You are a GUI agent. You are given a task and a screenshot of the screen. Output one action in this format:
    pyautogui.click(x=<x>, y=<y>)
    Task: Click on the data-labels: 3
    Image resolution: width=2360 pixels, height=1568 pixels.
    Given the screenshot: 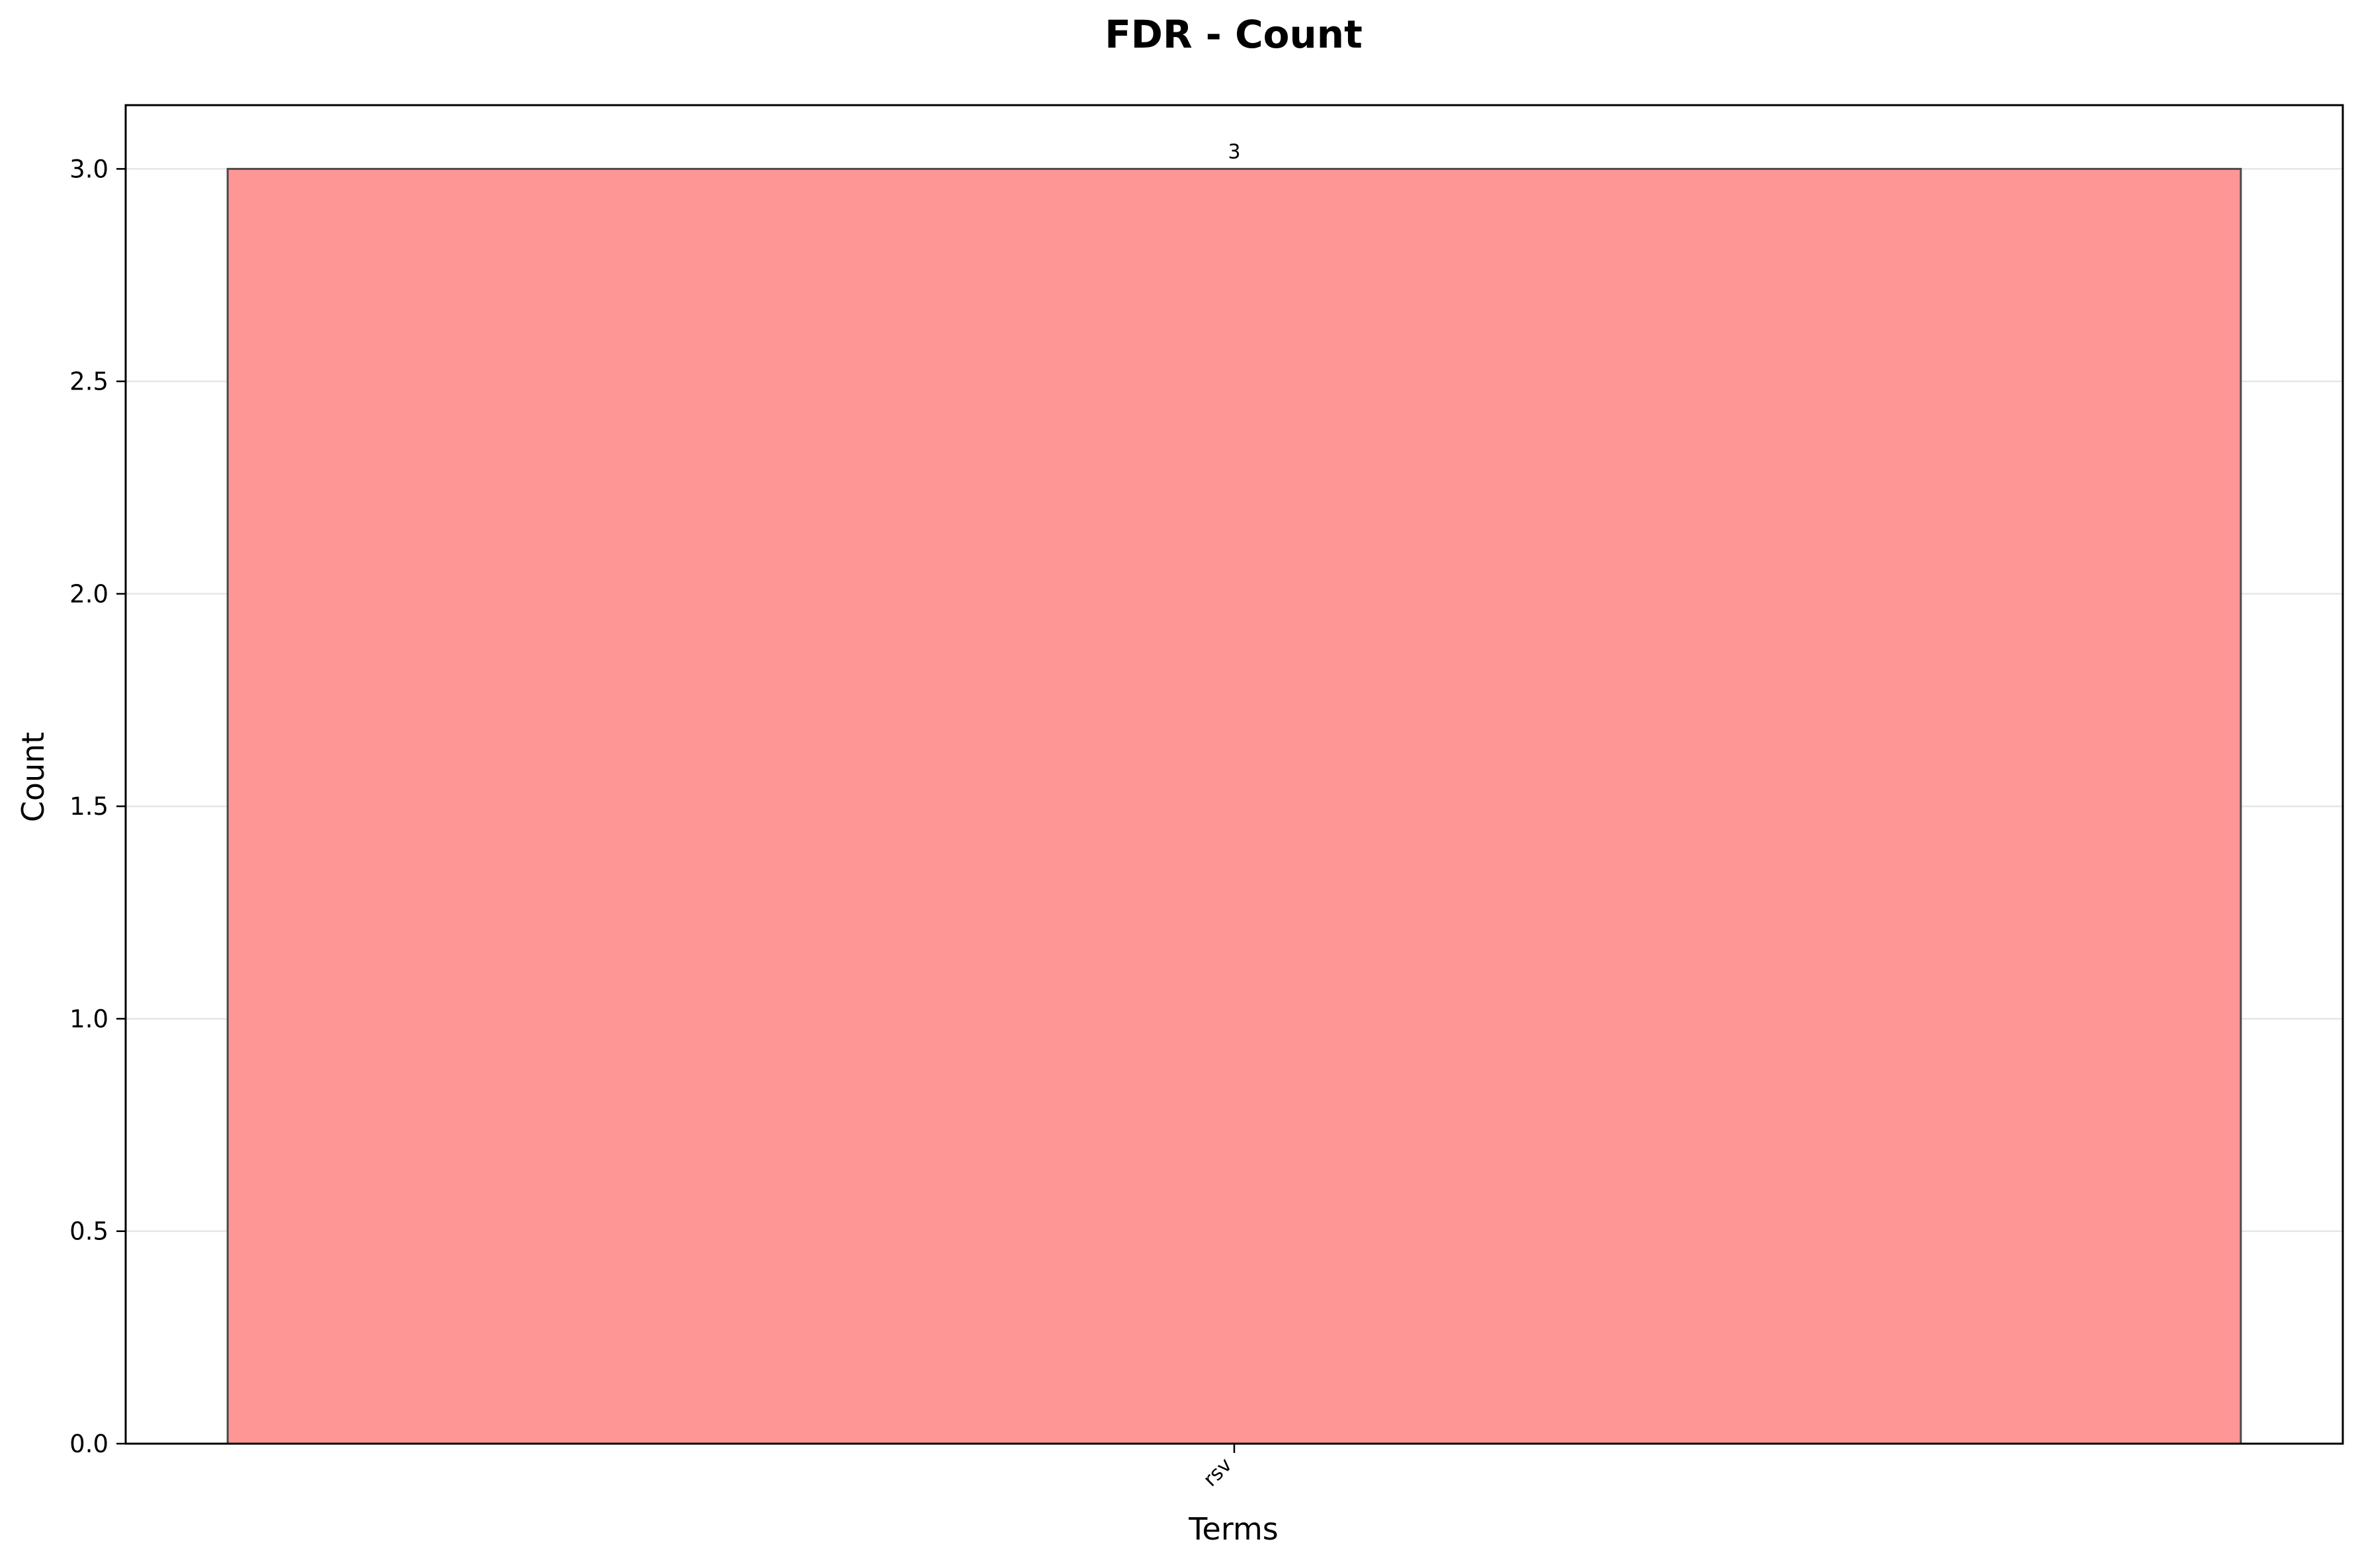 What is the action you would take?
    pyautogui.click(x=1234, y=151)
    